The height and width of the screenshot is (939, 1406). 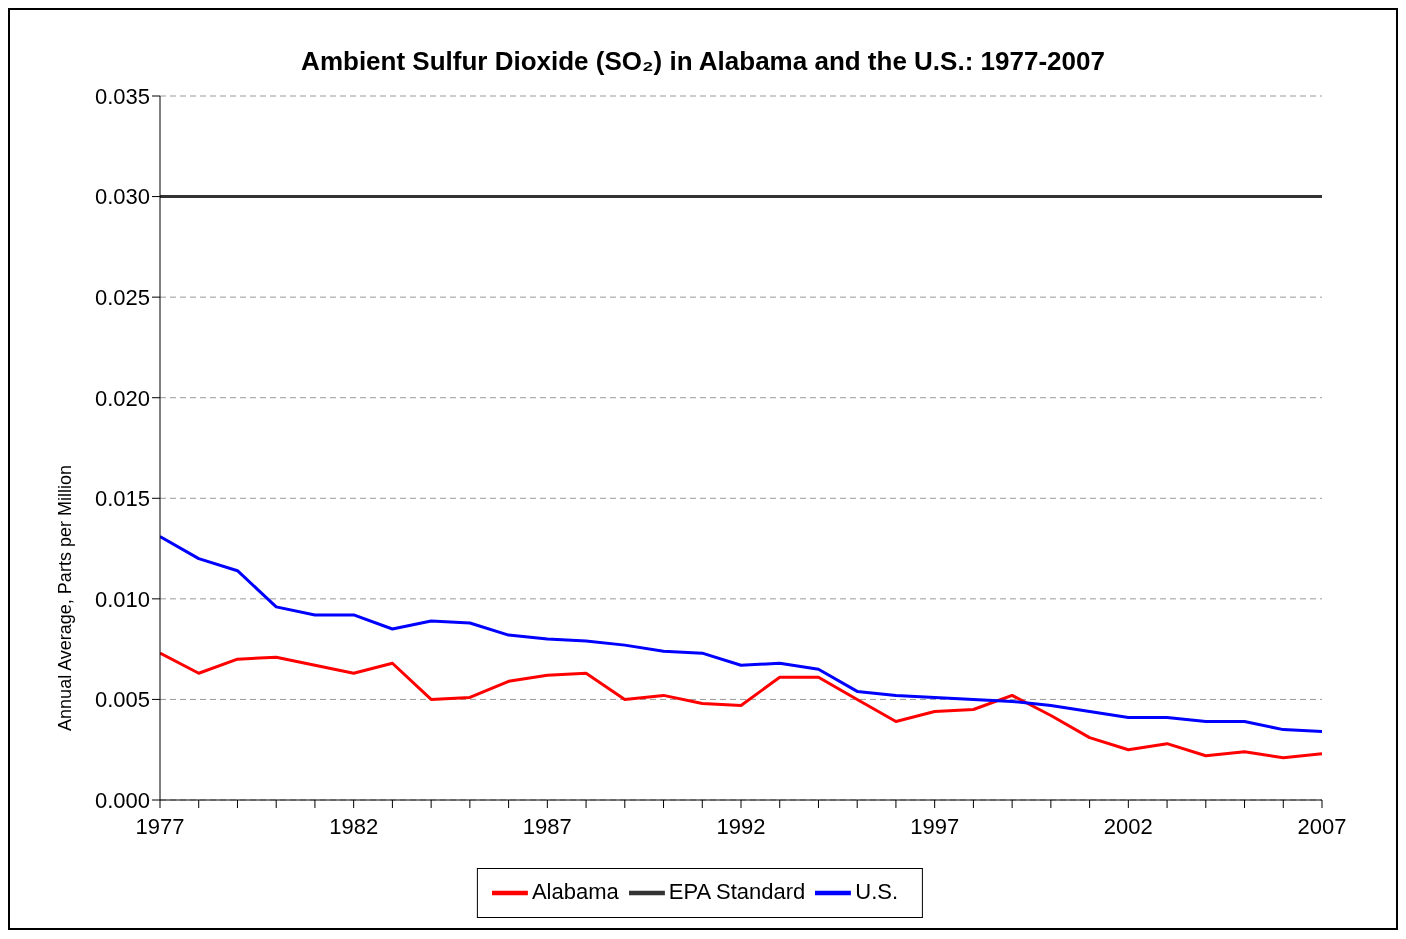 What do you see at coordinates (122, 297) in the screenshot?
I see `y-tick-label: 0.025` at bounding box center [122, 297].